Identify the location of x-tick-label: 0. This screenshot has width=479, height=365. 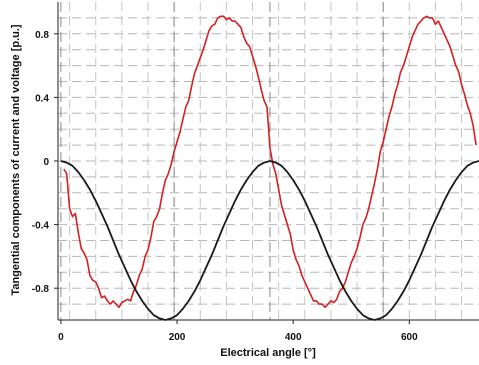
(61, 337).